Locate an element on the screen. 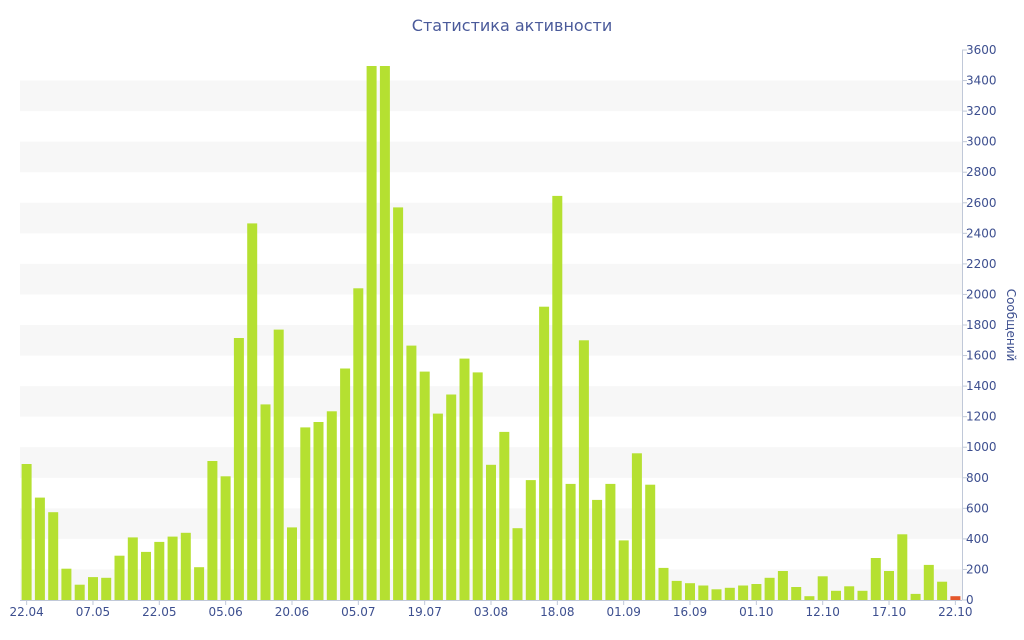 This screenshot has width=1024, height=640. y-tick-label: 1200 is located at coordinates (981, 417).